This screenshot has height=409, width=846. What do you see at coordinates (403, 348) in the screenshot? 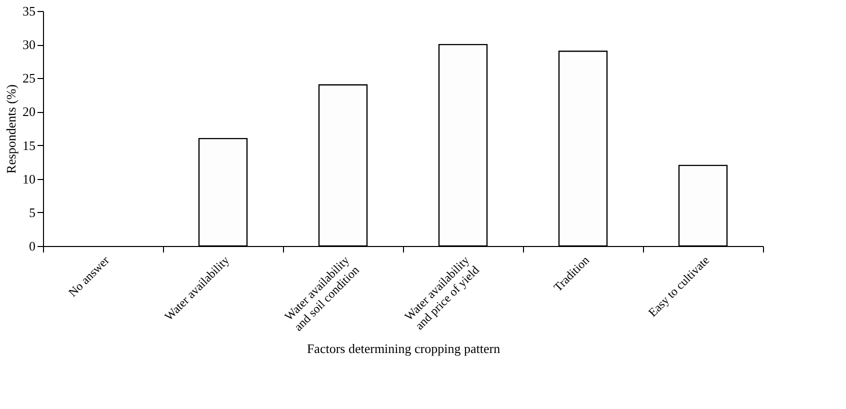
I see `x-axis-title: Factors determining cropping pattern` at bounding box center [403, 348].